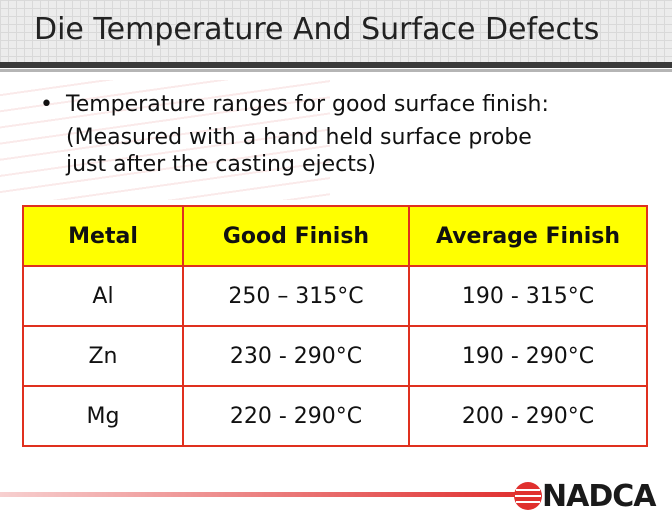  What do you see at coordinates (260, 494) in the screenshot?
I see `footer-rule` at bounding box center [260, 494].